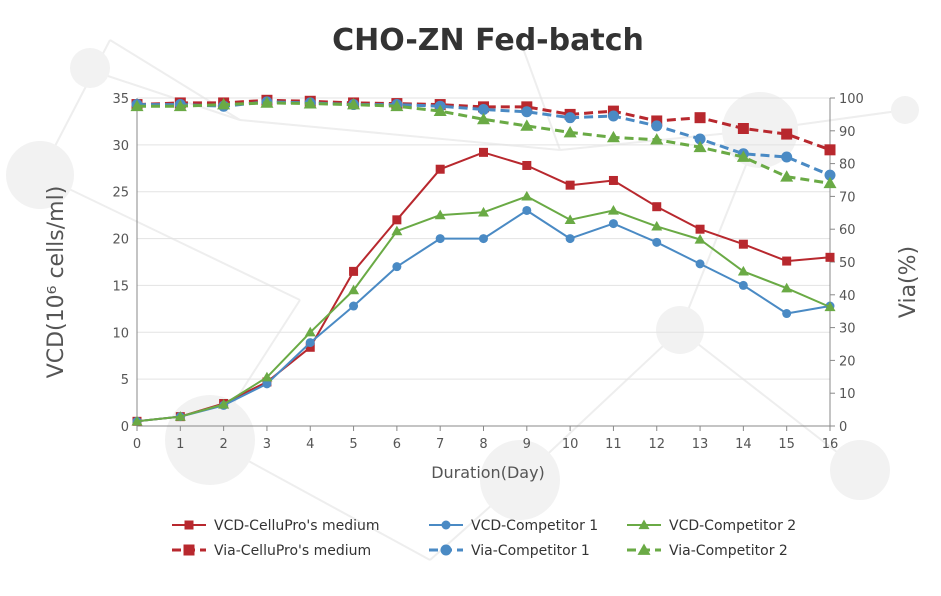  Describe the element at coordinates (397, 444) in the screenshot. I see `x-tick-label: 6` at that location.